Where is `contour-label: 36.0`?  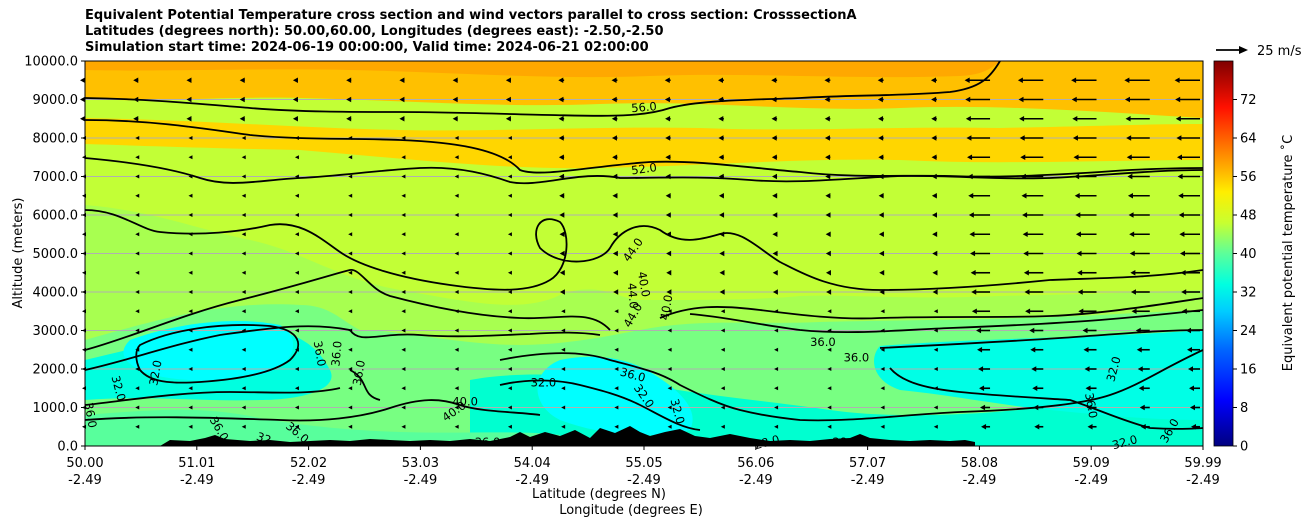
contour-label: 36.0 is located at coordinates (633, 375).